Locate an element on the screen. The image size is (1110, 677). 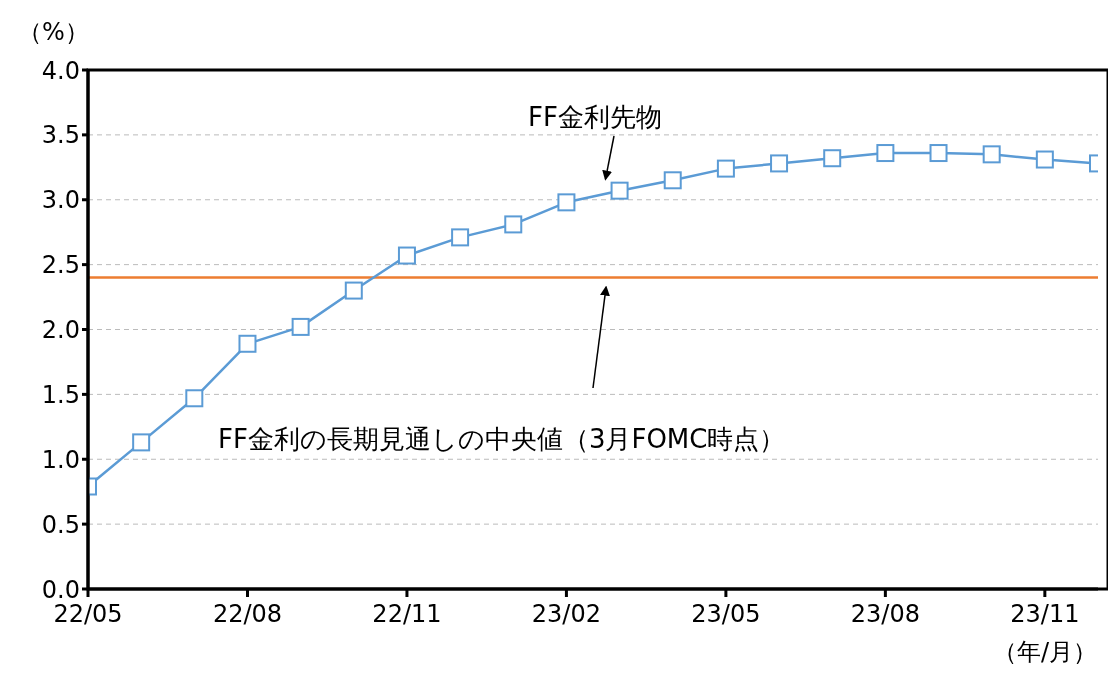
y-tick-label: 4.0 is located at coordinates (60, 70).